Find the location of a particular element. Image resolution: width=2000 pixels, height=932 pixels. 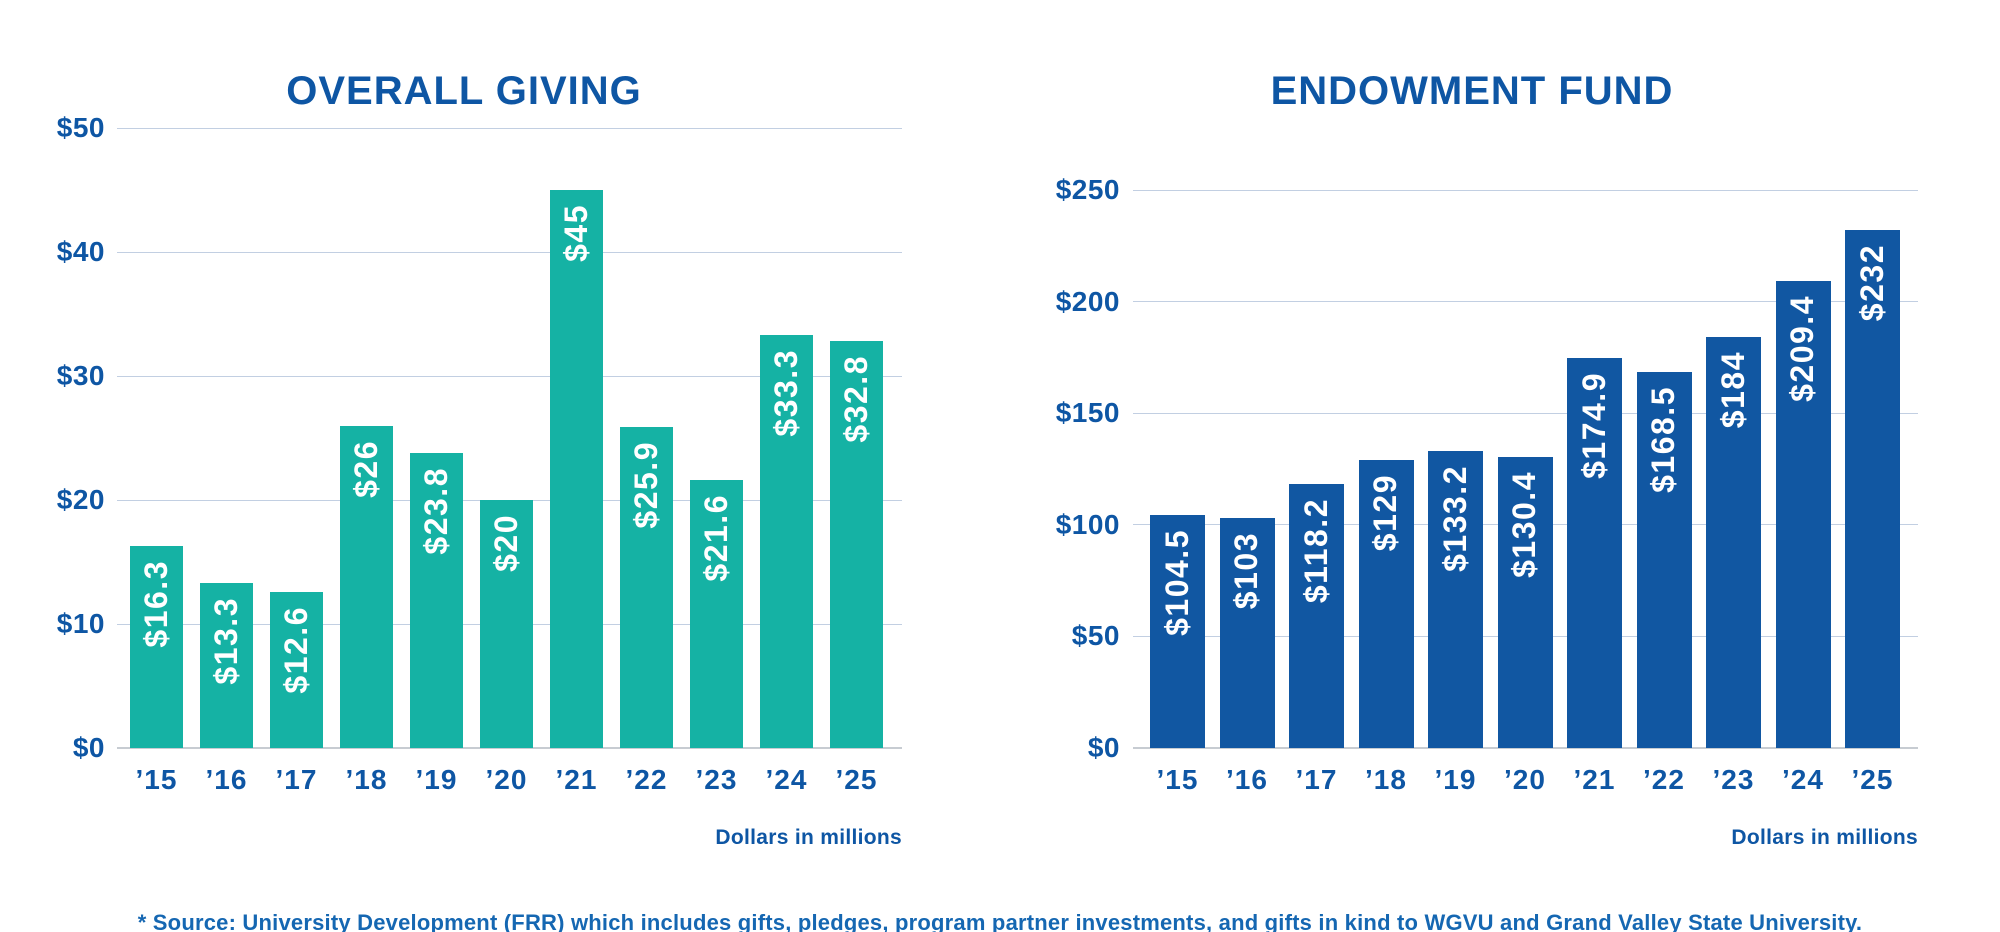

bar-fy17: $118.2 is located at coordinates (1316, 616).